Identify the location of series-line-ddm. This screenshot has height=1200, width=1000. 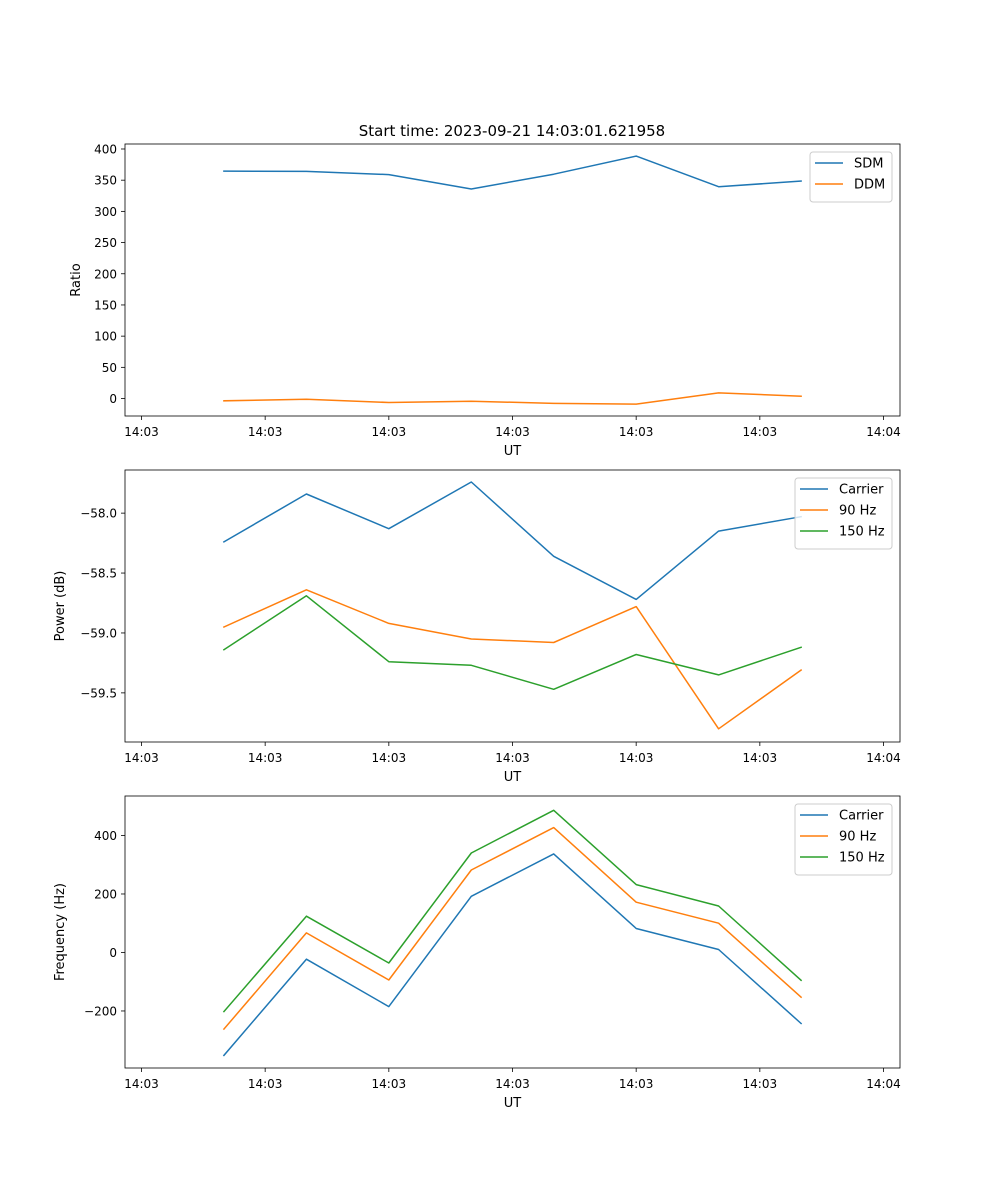
(512, 398).